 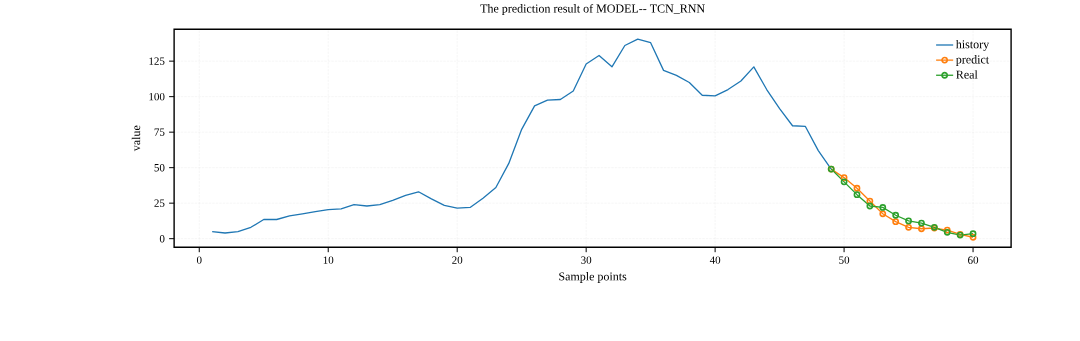 What do you see at coordinates (715, 260) in the screenshot?
I see `x-tick-label: 40` at bounding box center [715, 260].